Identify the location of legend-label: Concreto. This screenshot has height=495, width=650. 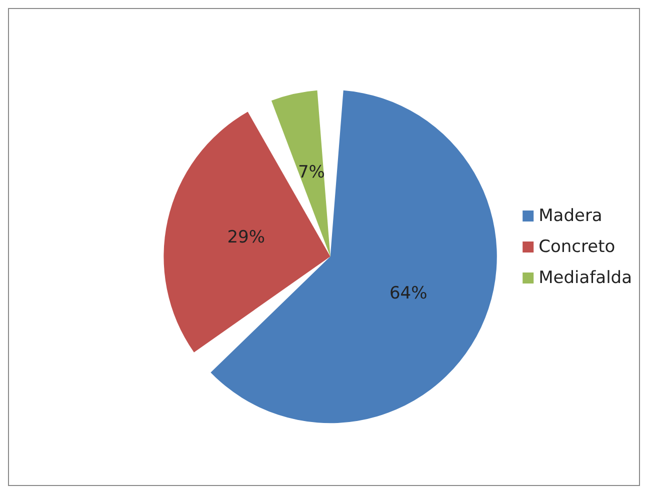
(577, 247).